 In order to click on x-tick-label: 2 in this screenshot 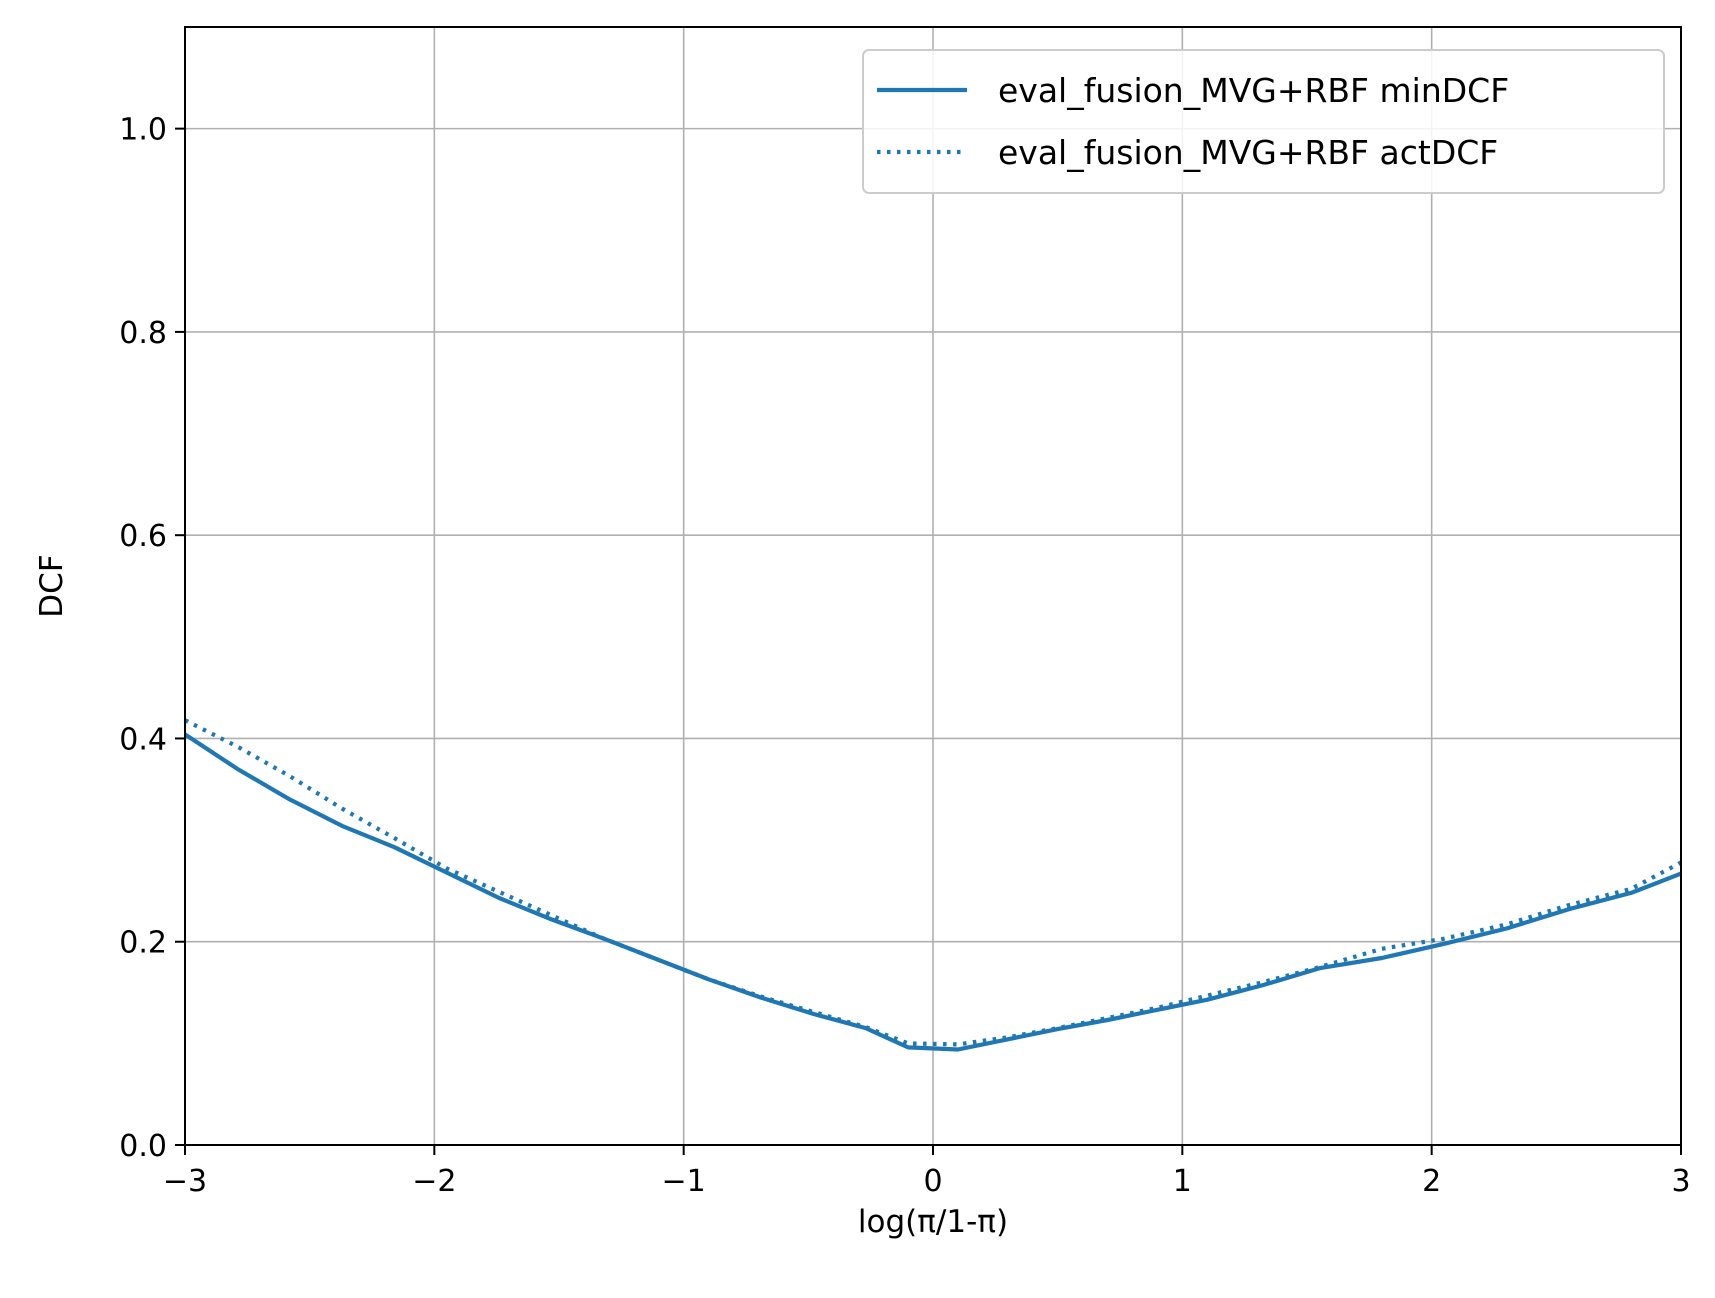, I will do `click(1431, 1181)`.